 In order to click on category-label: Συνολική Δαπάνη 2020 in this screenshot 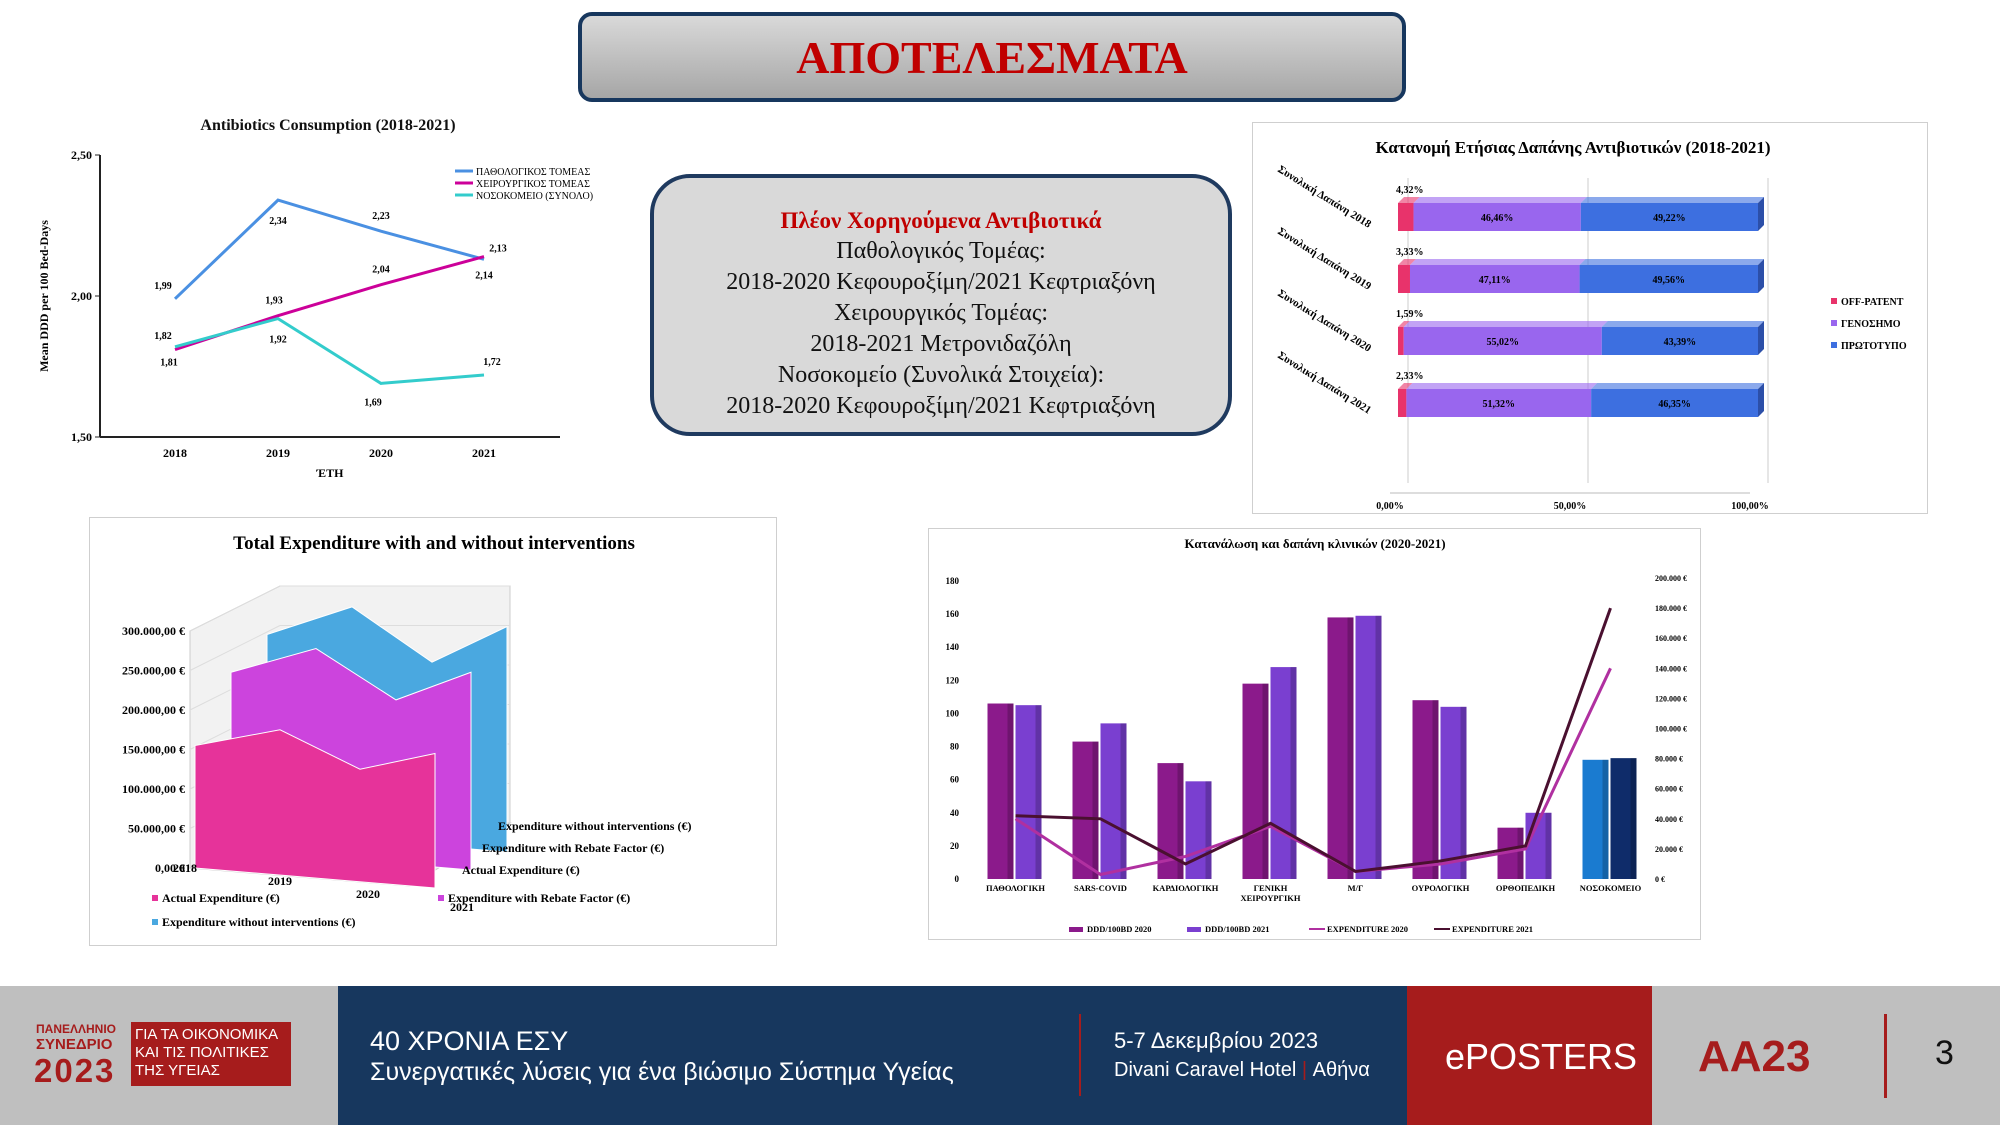, I will do `click(1324, 321)`.